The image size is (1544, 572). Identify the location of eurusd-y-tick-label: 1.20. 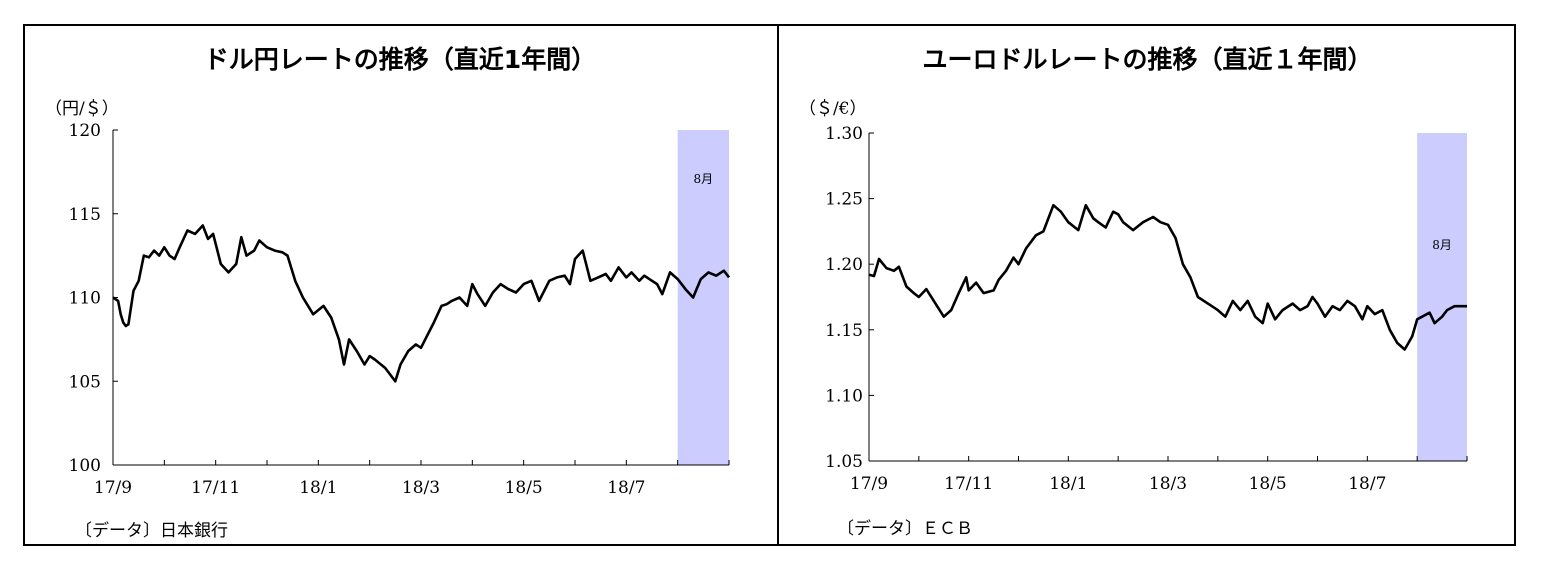
(844, 265).